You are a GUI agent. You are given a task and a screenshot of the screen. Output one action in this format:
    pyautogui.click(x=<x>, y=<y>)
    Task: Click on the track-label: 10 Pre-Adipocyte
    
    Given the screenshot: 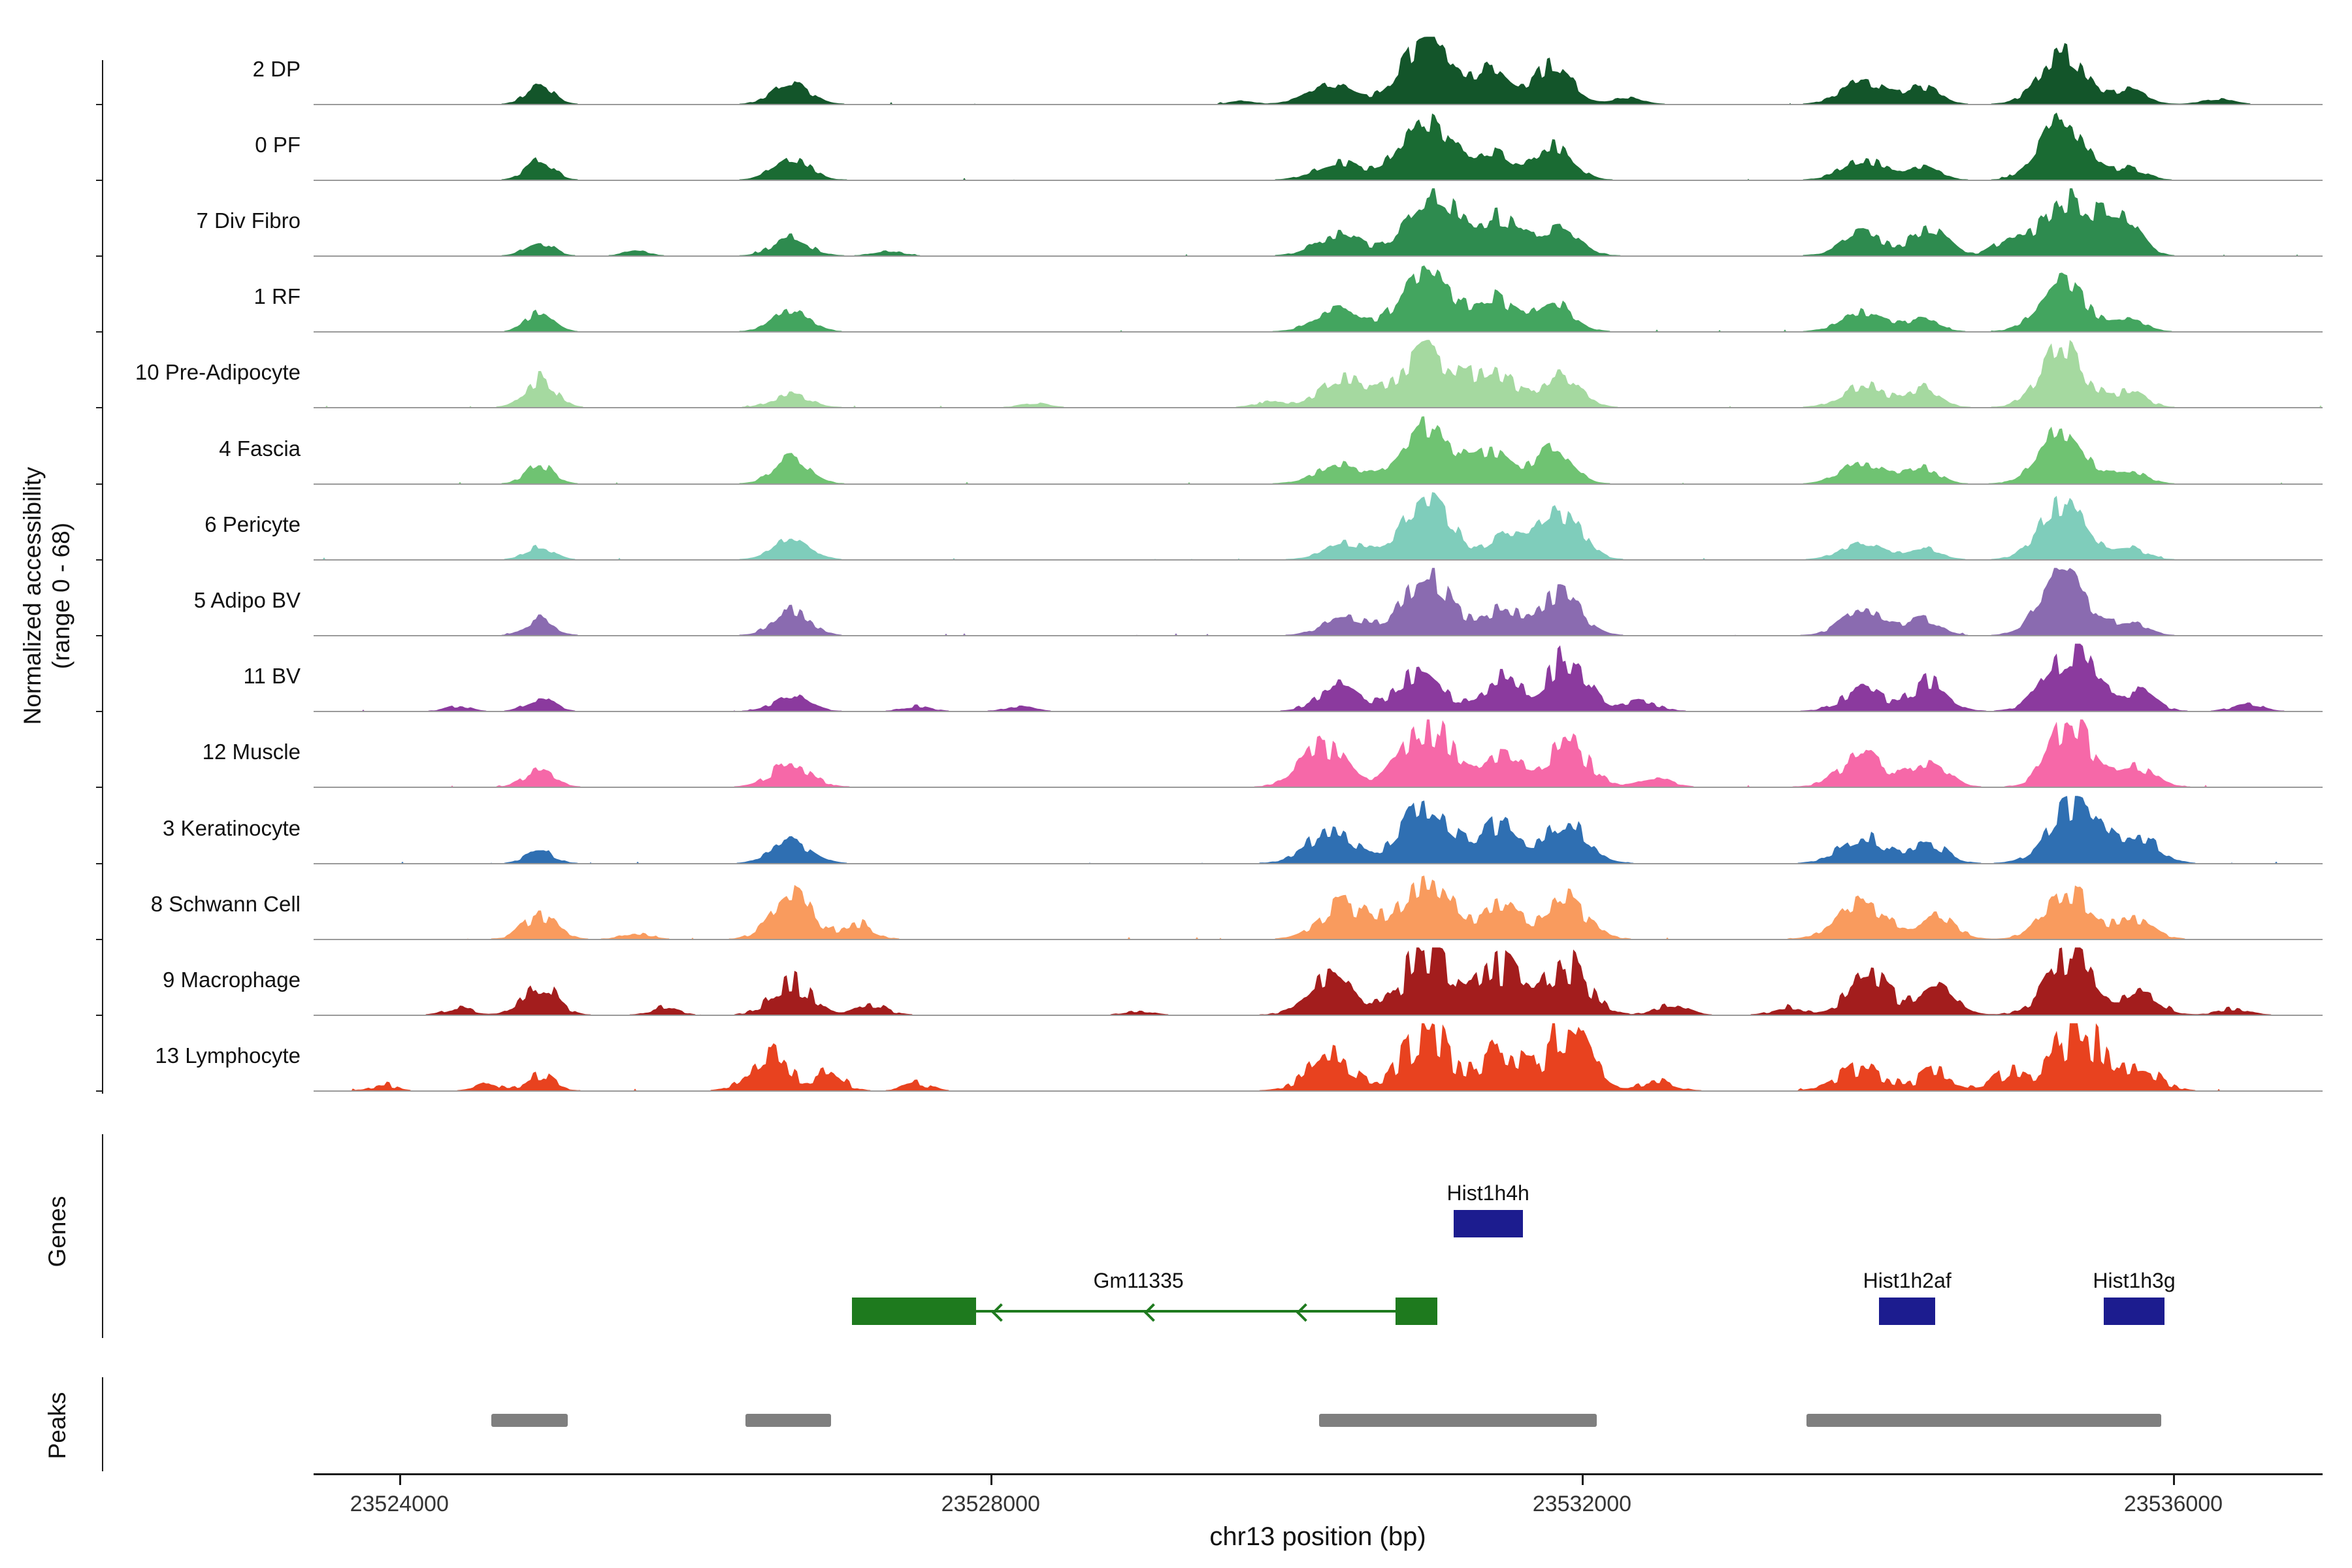 What is the action you would take?
    pyautogui.click(x=218, y=372)
    